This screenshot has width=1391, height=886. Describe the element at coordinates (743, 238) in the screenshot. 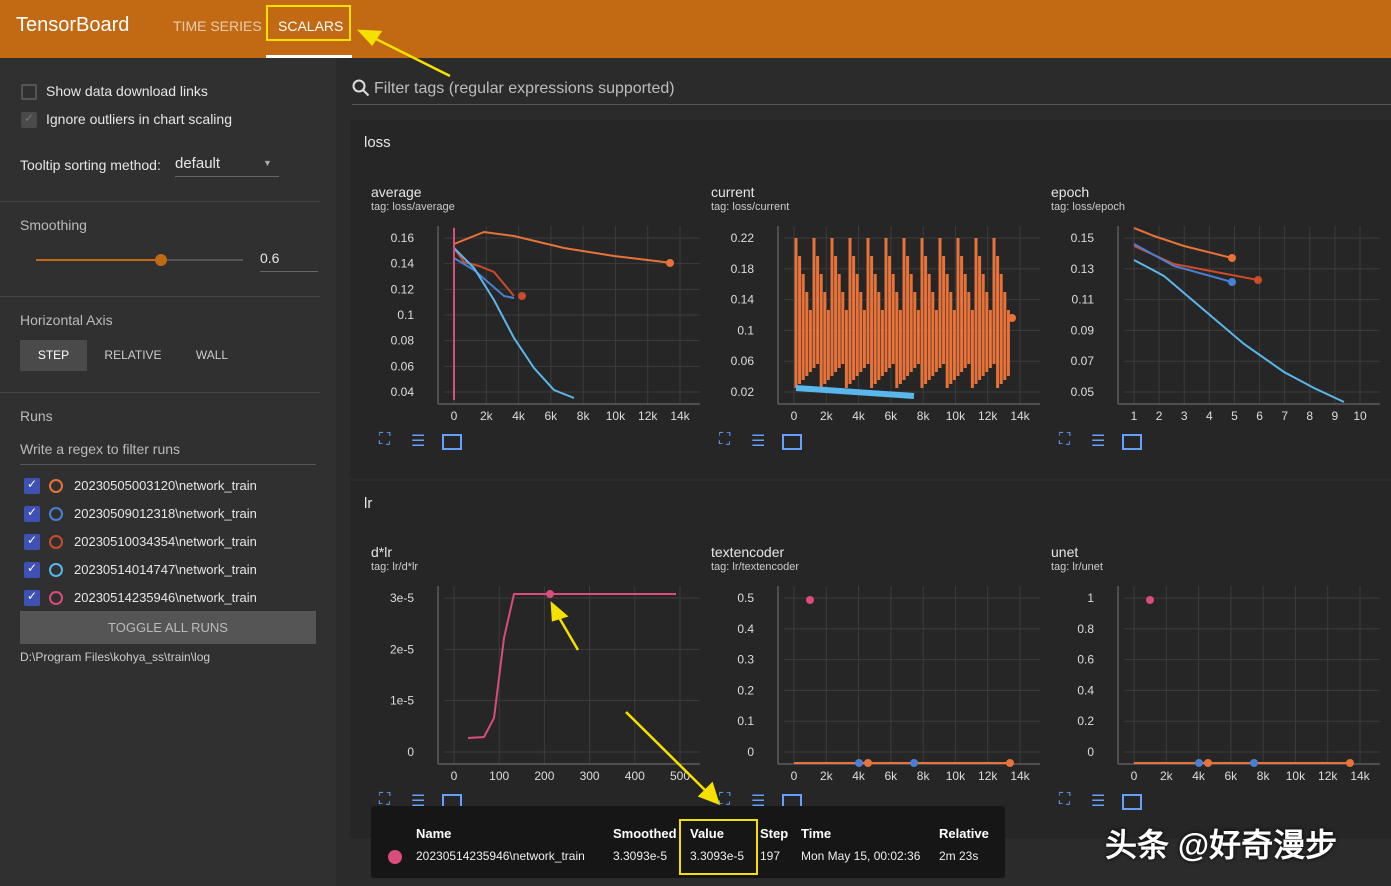

I see `y-tick-label: 0.22` at that location.